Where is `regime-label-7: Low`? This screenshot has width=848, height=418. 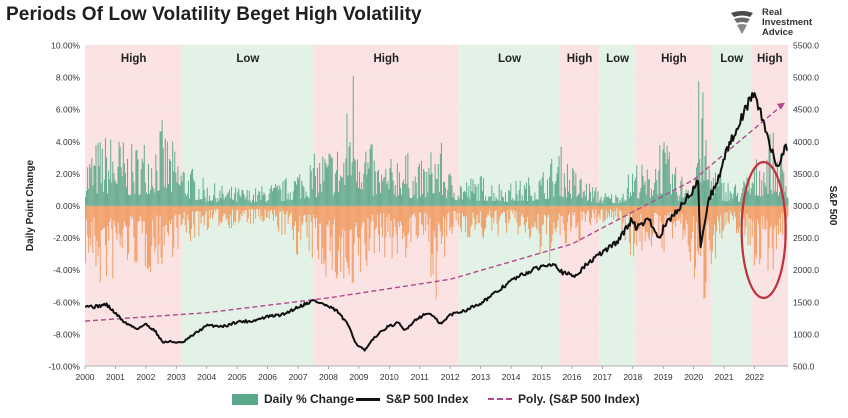
regime-label-7: Low is located at coordinates (731, 59).